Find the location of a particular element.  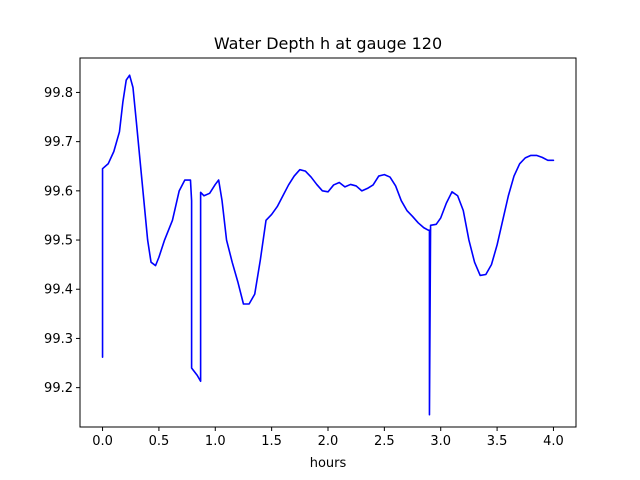

x-tick-label: 0.0 is located at coordinates (102, 441).